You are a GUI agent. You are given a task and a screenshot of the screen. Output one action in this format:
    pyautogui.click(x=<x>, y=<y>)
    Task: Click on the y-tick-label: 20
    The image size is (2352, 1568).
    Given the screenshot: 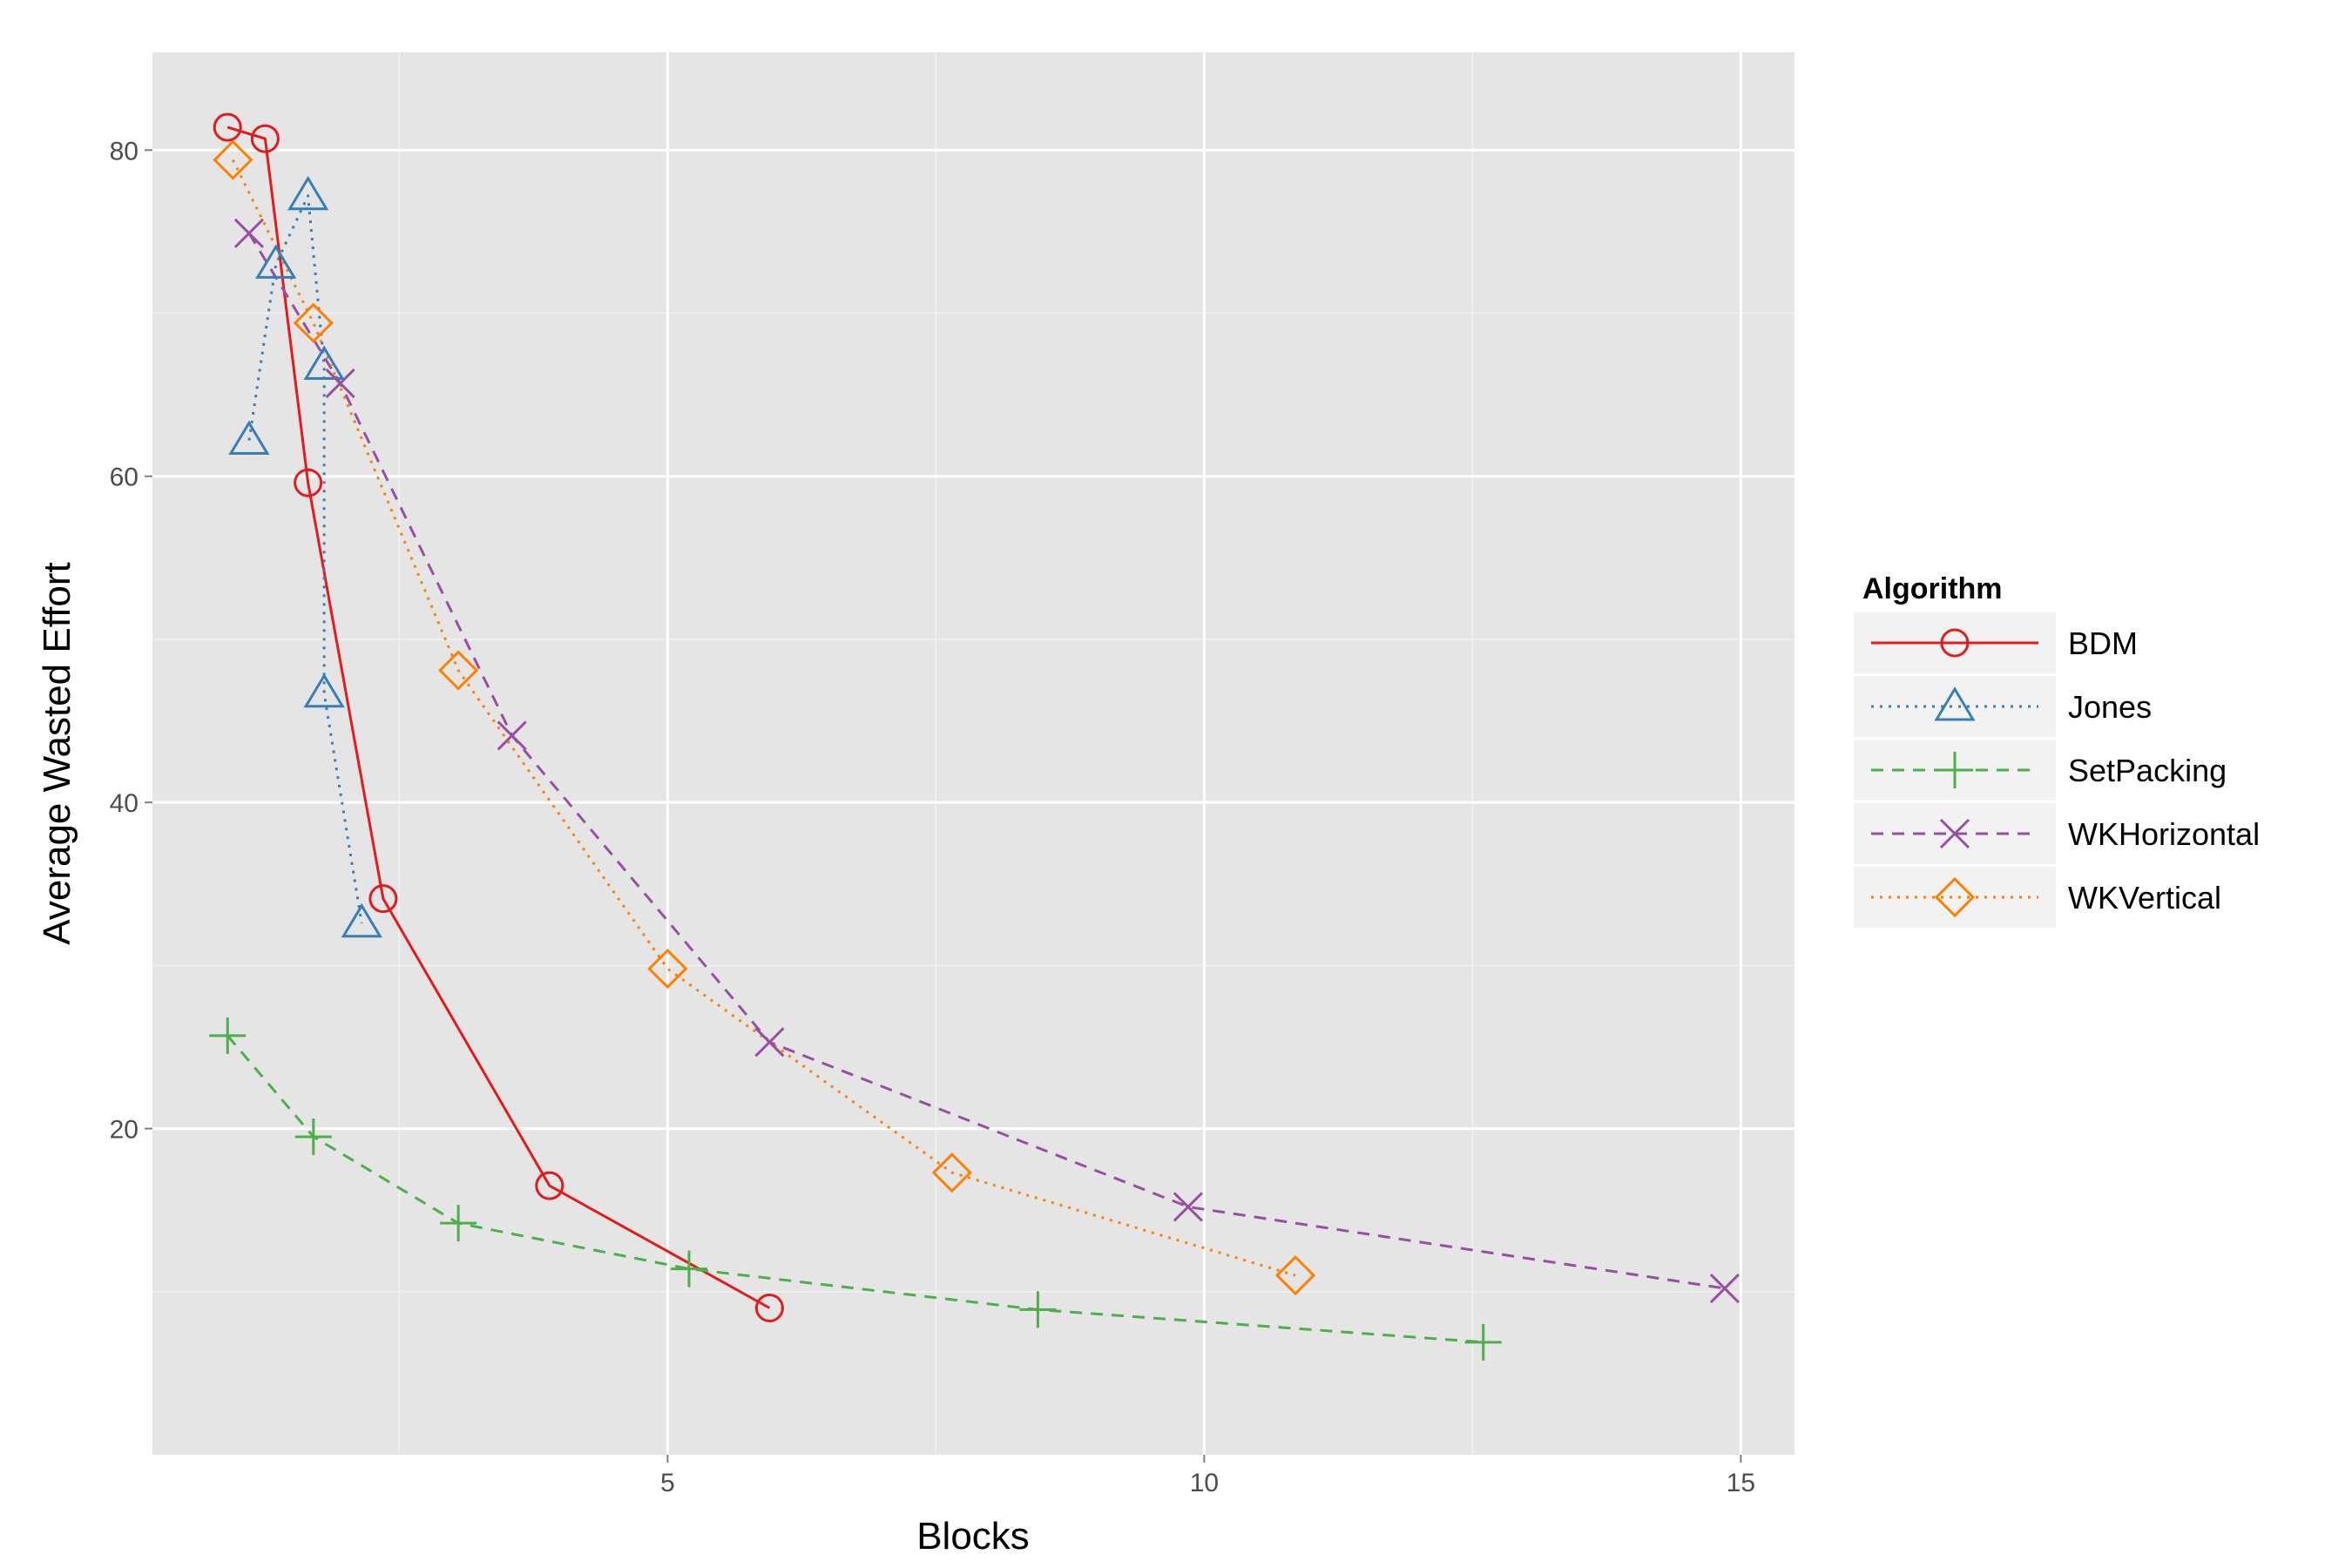 What is the action you would take?
    pyautogui.click(x=125, y=1130)
    